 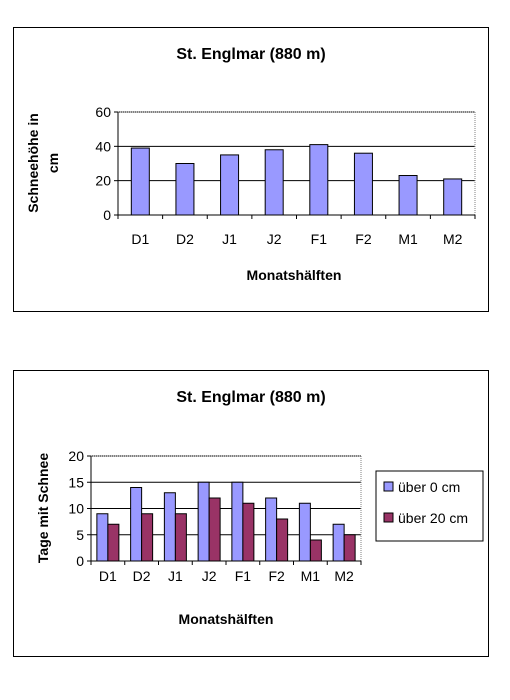 I want to click on y-tick-label: 15, so click(x=76, y=482).